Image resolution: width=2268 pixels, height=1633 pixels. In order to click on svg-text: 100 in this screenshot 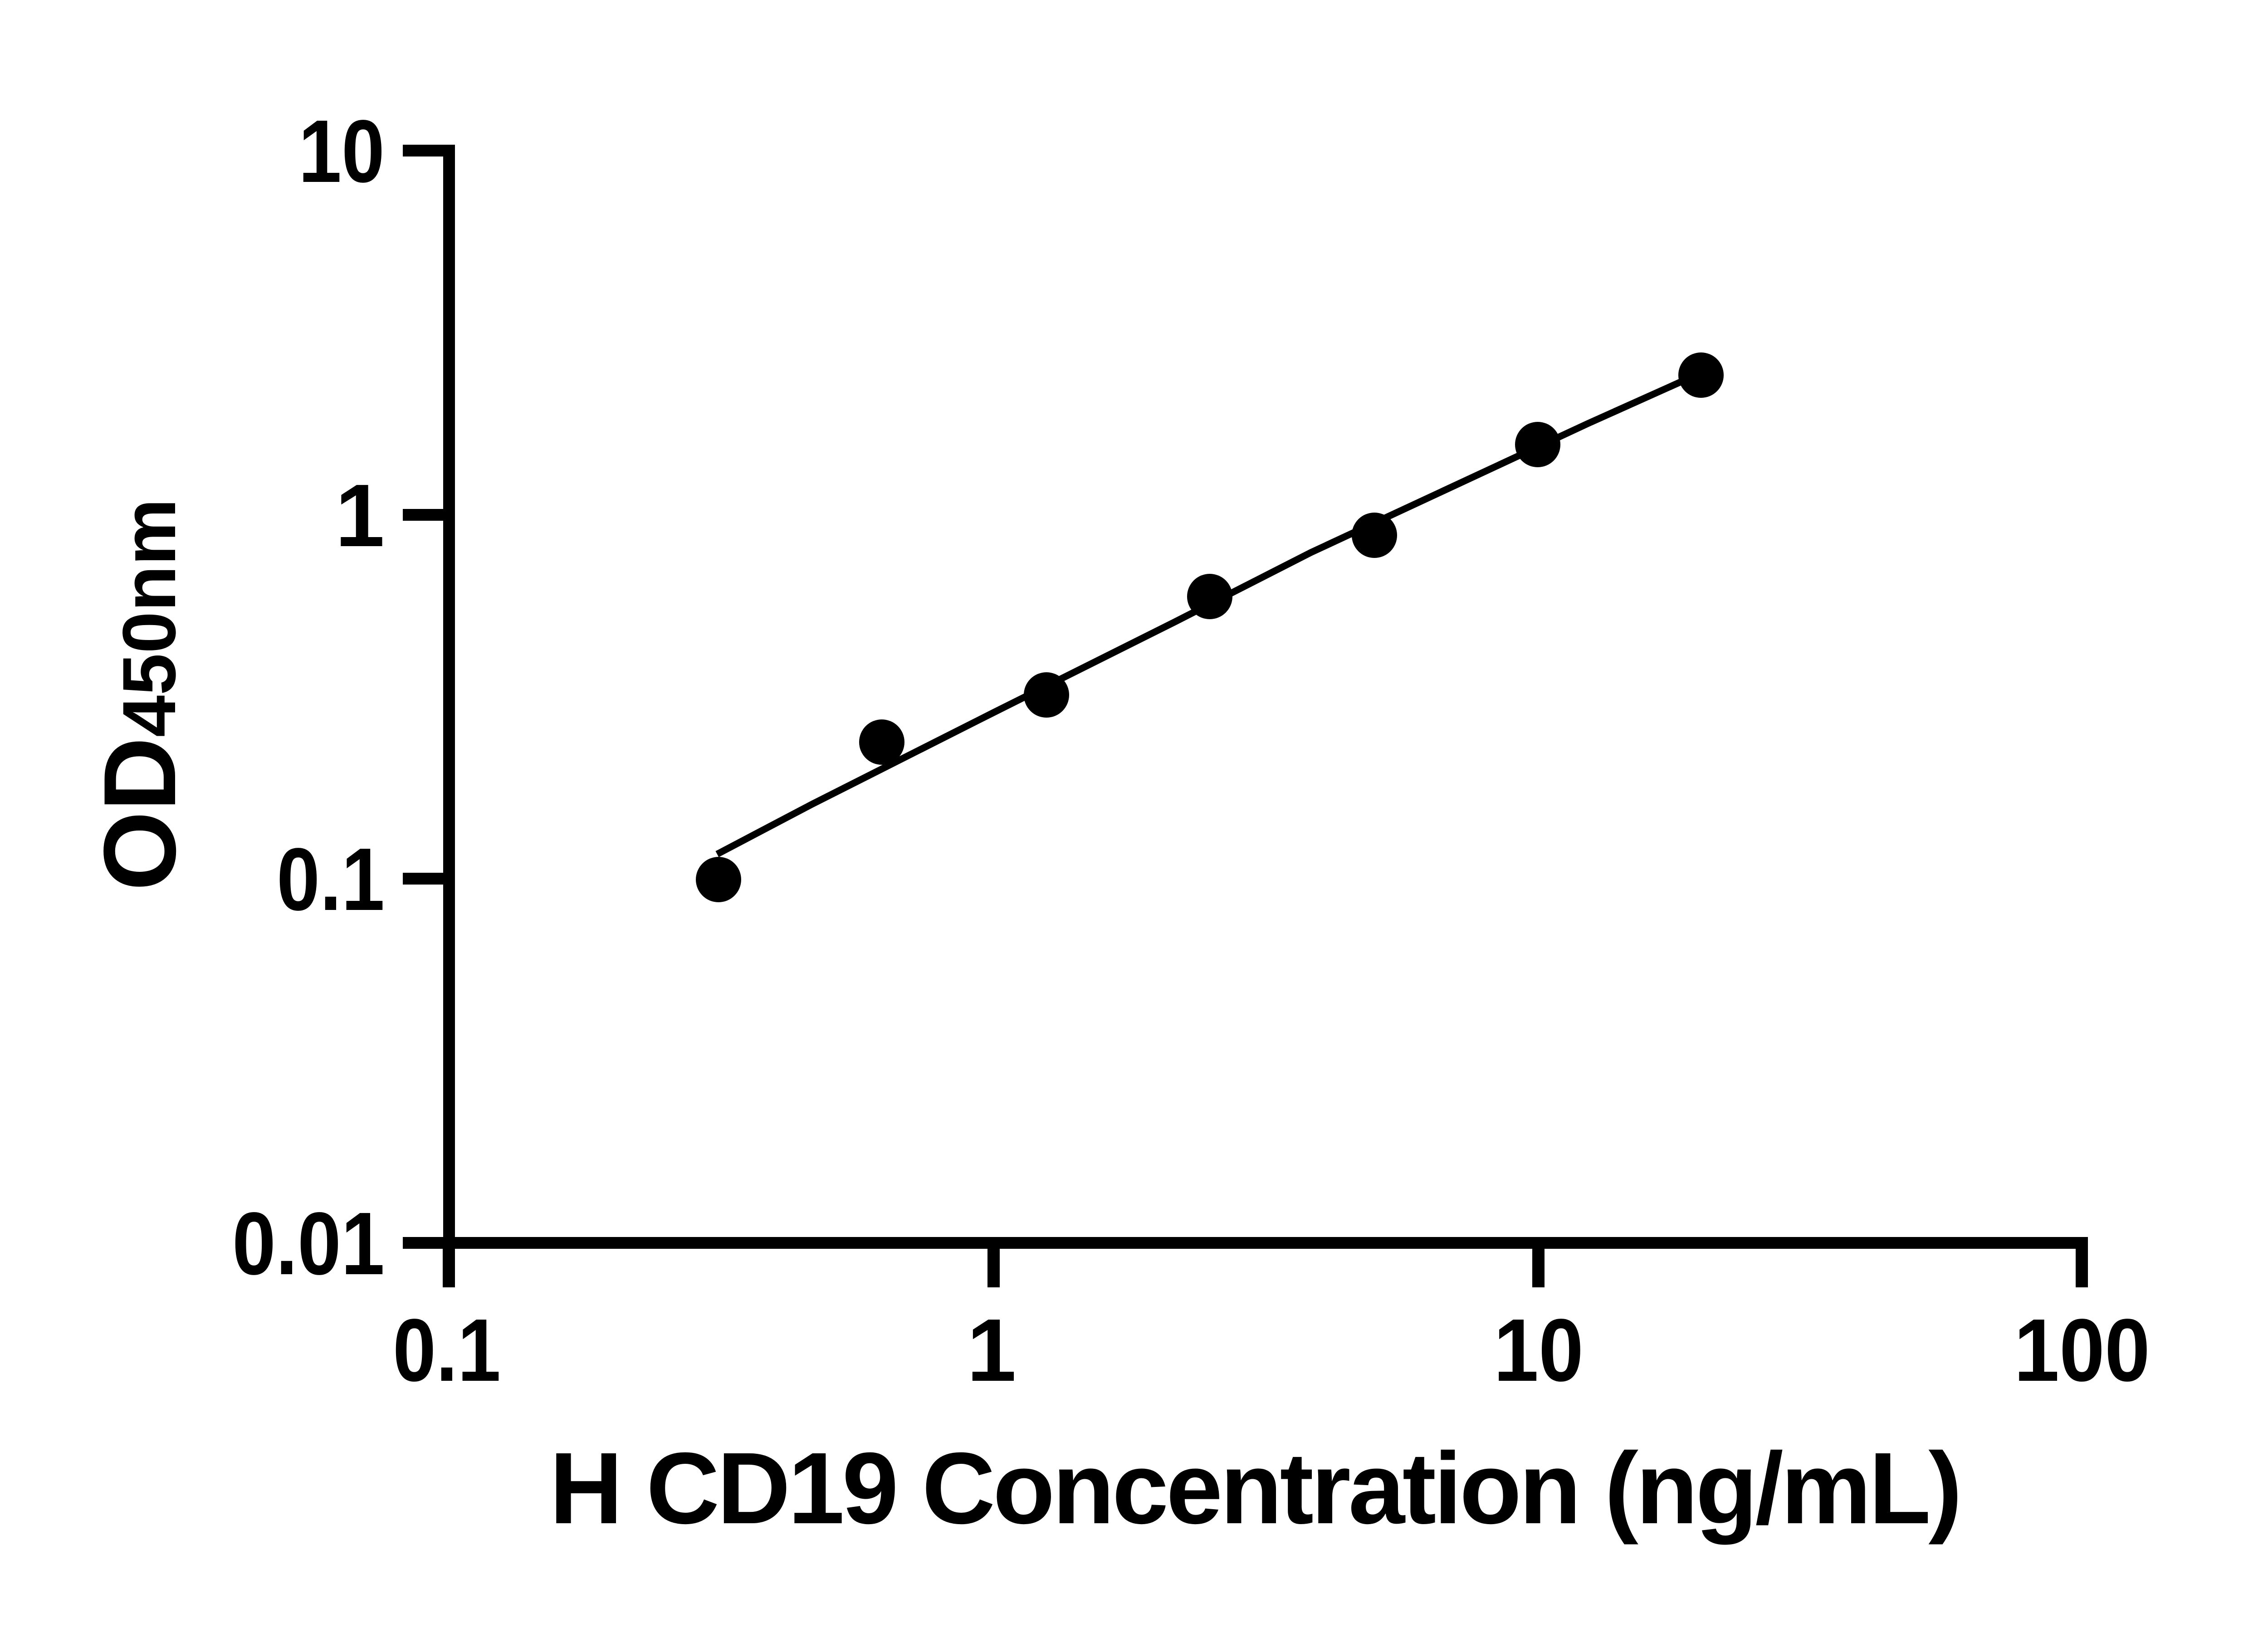, I will do `click(2082, 1350)`.